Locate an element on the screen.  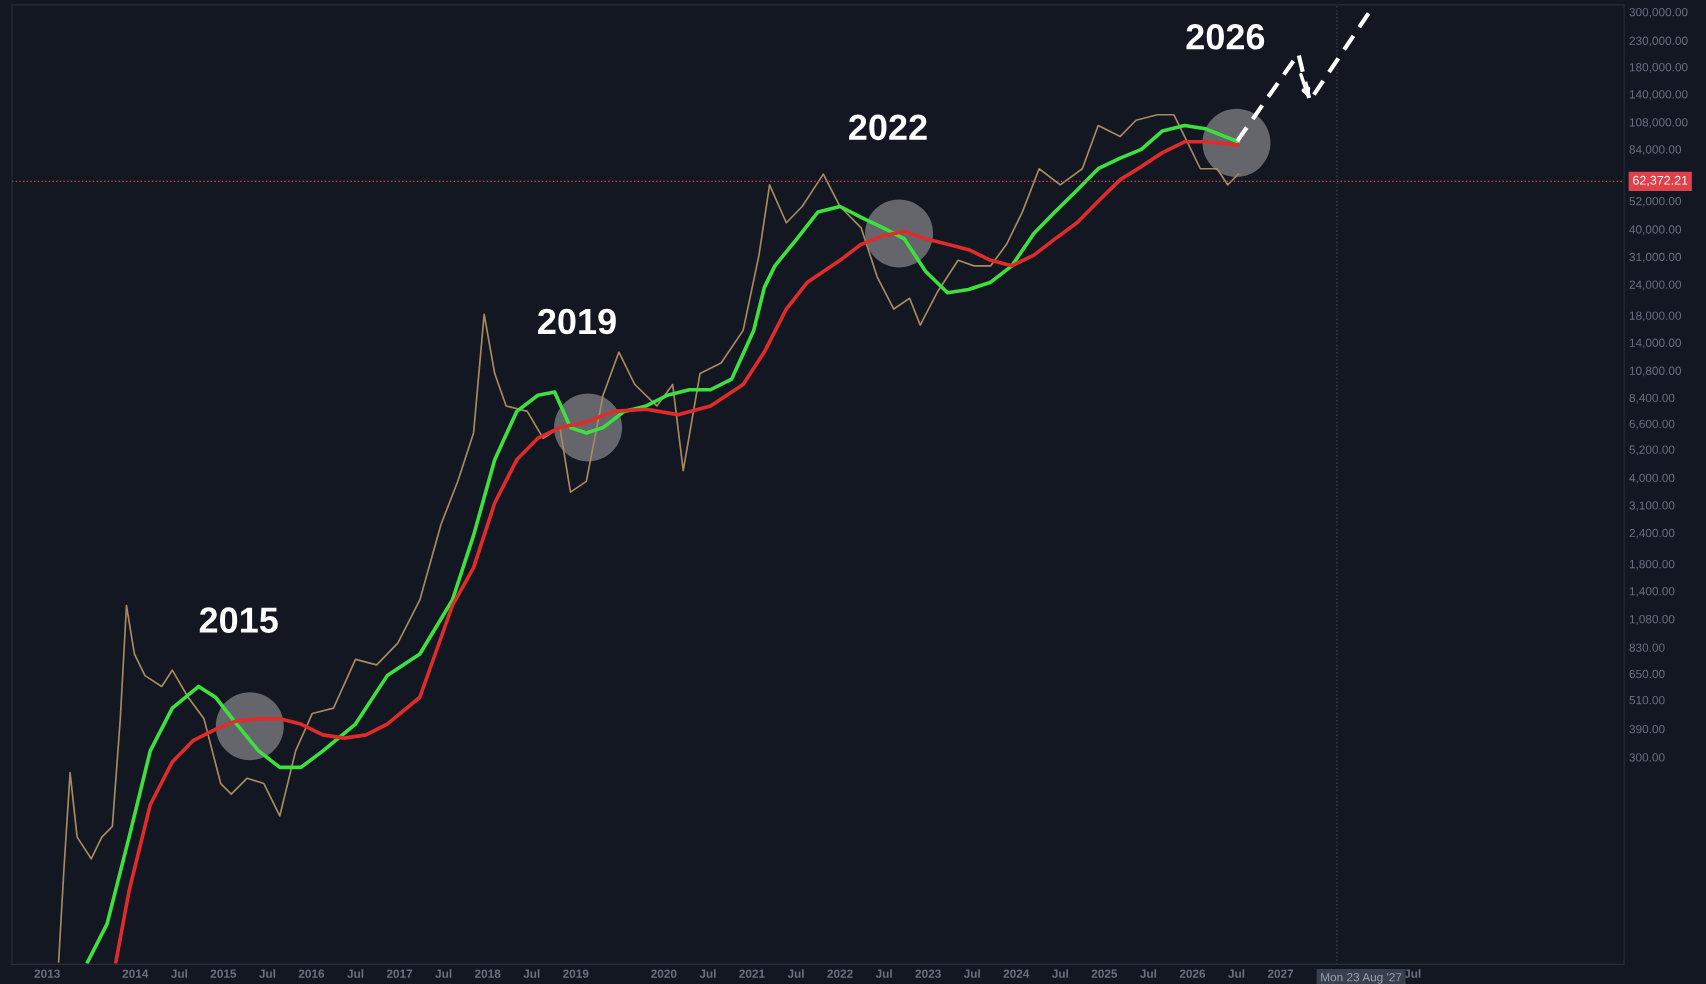
x-tick-label: 2024 is located at coordinates (1016, 973).